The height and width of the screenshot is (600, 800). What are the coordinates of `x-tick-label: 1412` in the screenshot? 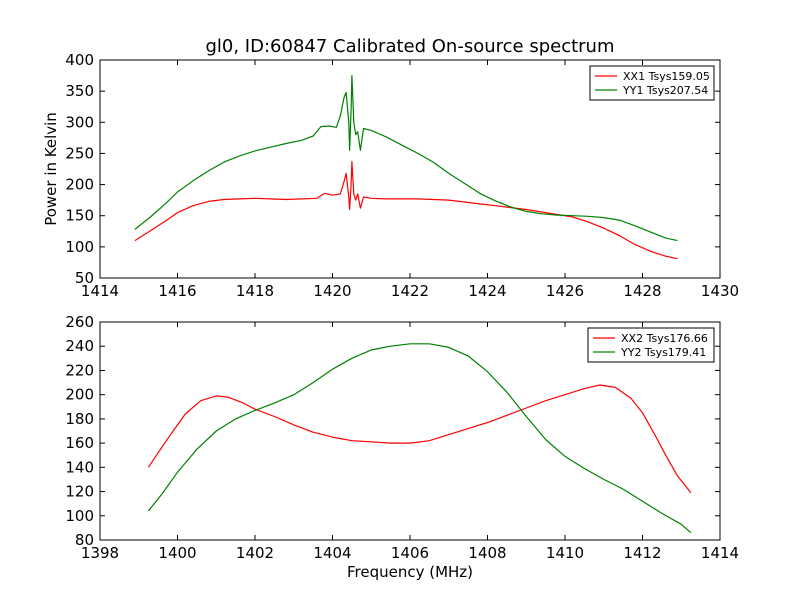 It's located at (642, 553).